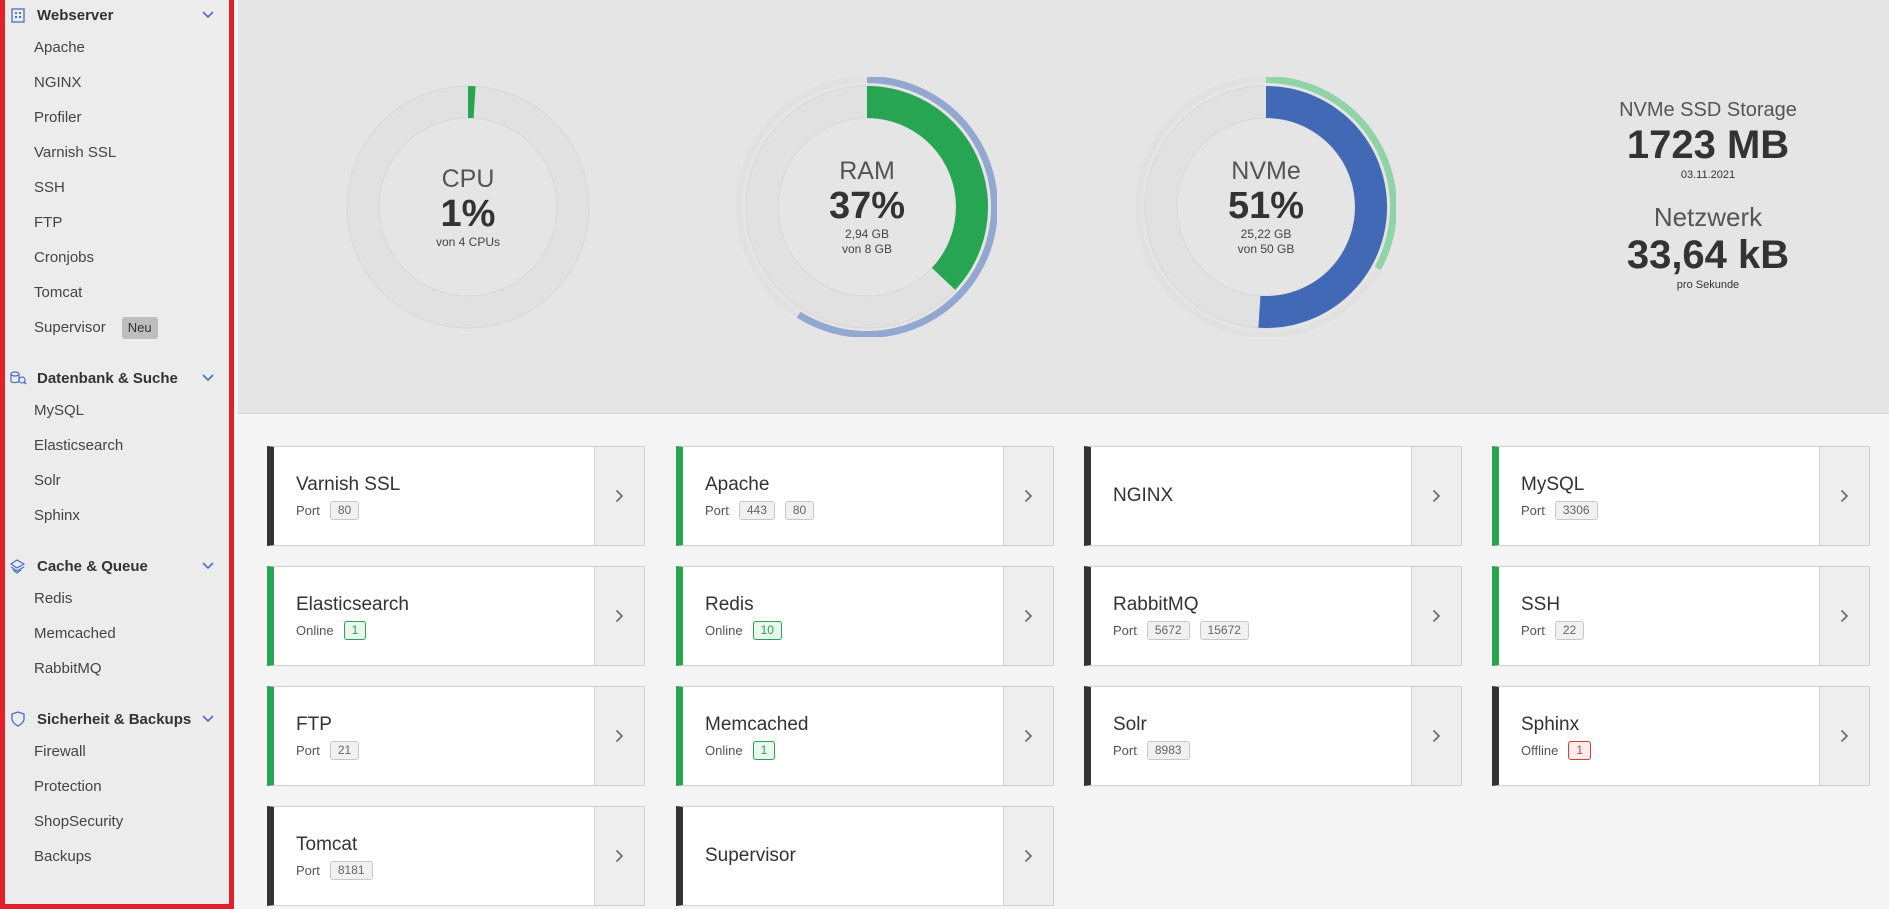 The width and height of the screenshot is (1889, 909). I want to click on network-value: 33,64 kB, so click(1708, 255).